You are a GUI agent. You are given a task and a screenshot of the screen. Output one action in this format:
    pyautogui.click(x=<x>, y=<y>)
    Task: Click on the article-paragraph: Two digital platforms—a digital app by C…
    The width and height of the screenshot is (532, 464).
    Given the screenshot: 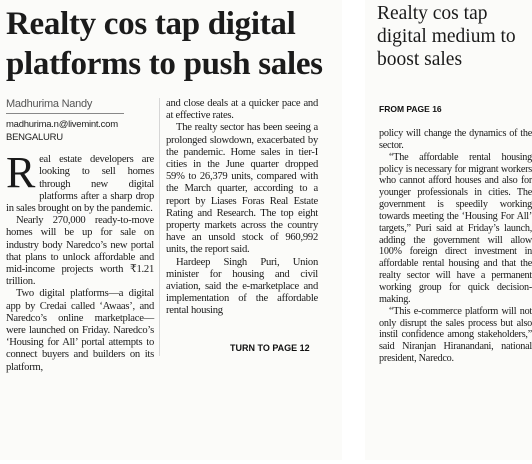 What is the action you would take?
    pyautogui.click(x=80, y=330)
    